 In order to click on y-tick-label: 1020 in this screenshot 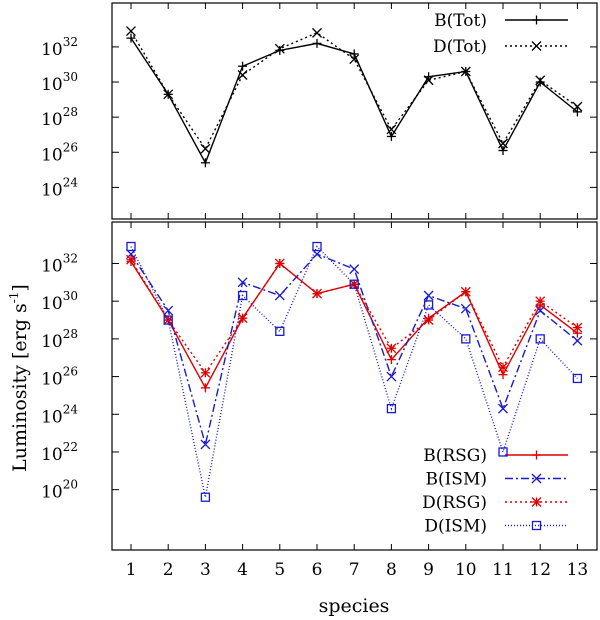, I will do `click(59, 490)`.